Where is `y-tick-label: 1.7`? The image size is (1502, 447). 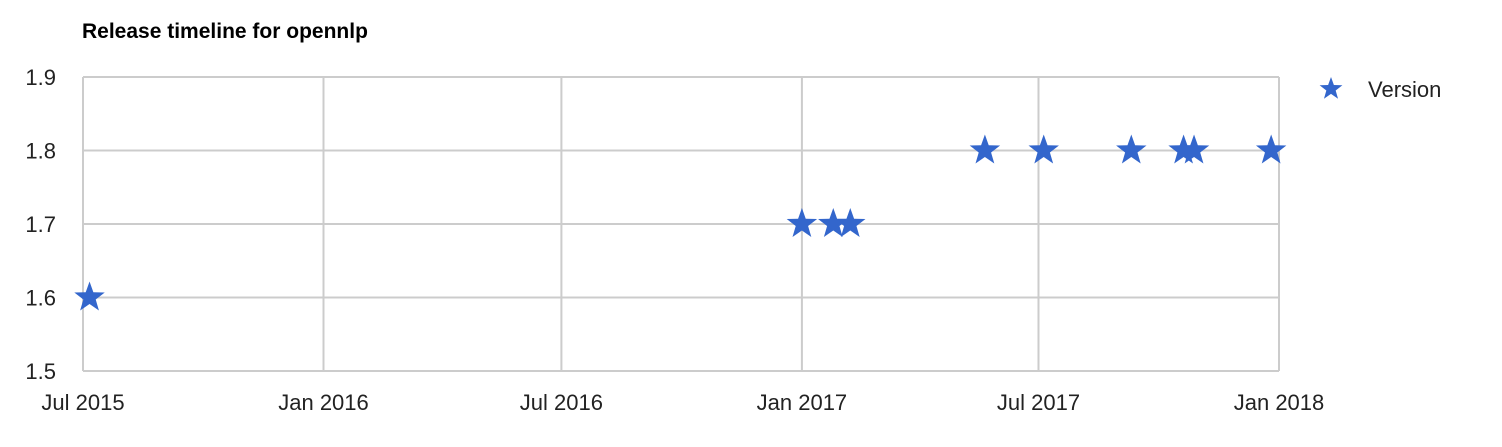
y-tick-label: 1.7 is located at coordinates (40, 224).